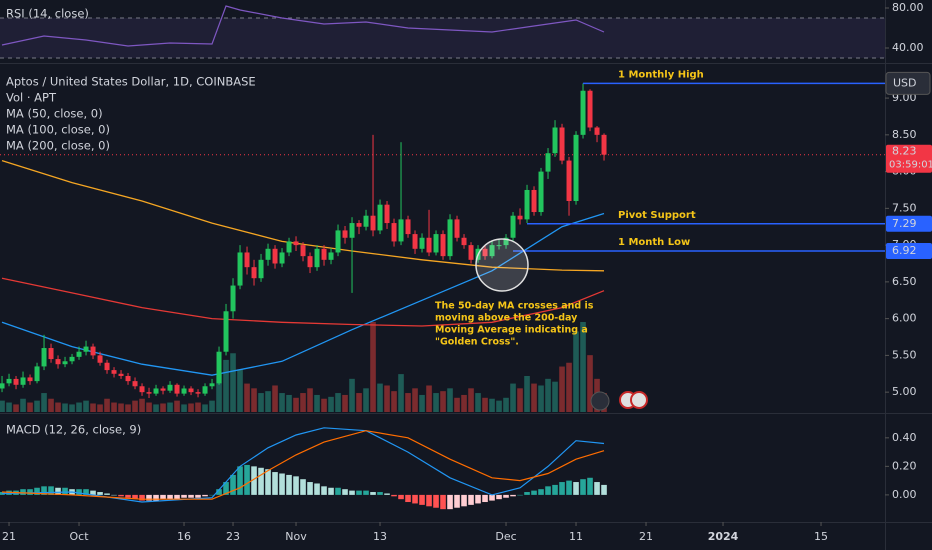 Image resolution: width=932 pixels, height=550 pixels. What do you see at coordinates (296, 536) in the screenshot?
I see `x-tick-label: Nov` at bounding box center [296, 536].